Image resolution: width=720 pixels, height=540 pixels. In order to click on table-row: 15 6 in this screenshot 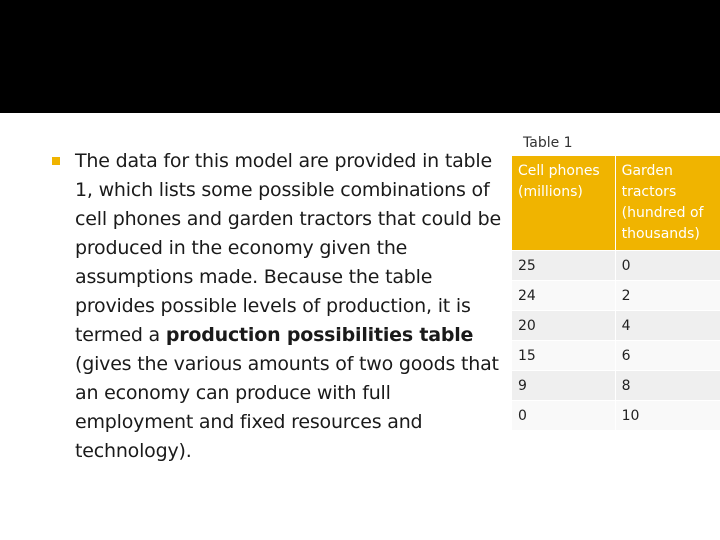, I will do `click(616, 355)`.